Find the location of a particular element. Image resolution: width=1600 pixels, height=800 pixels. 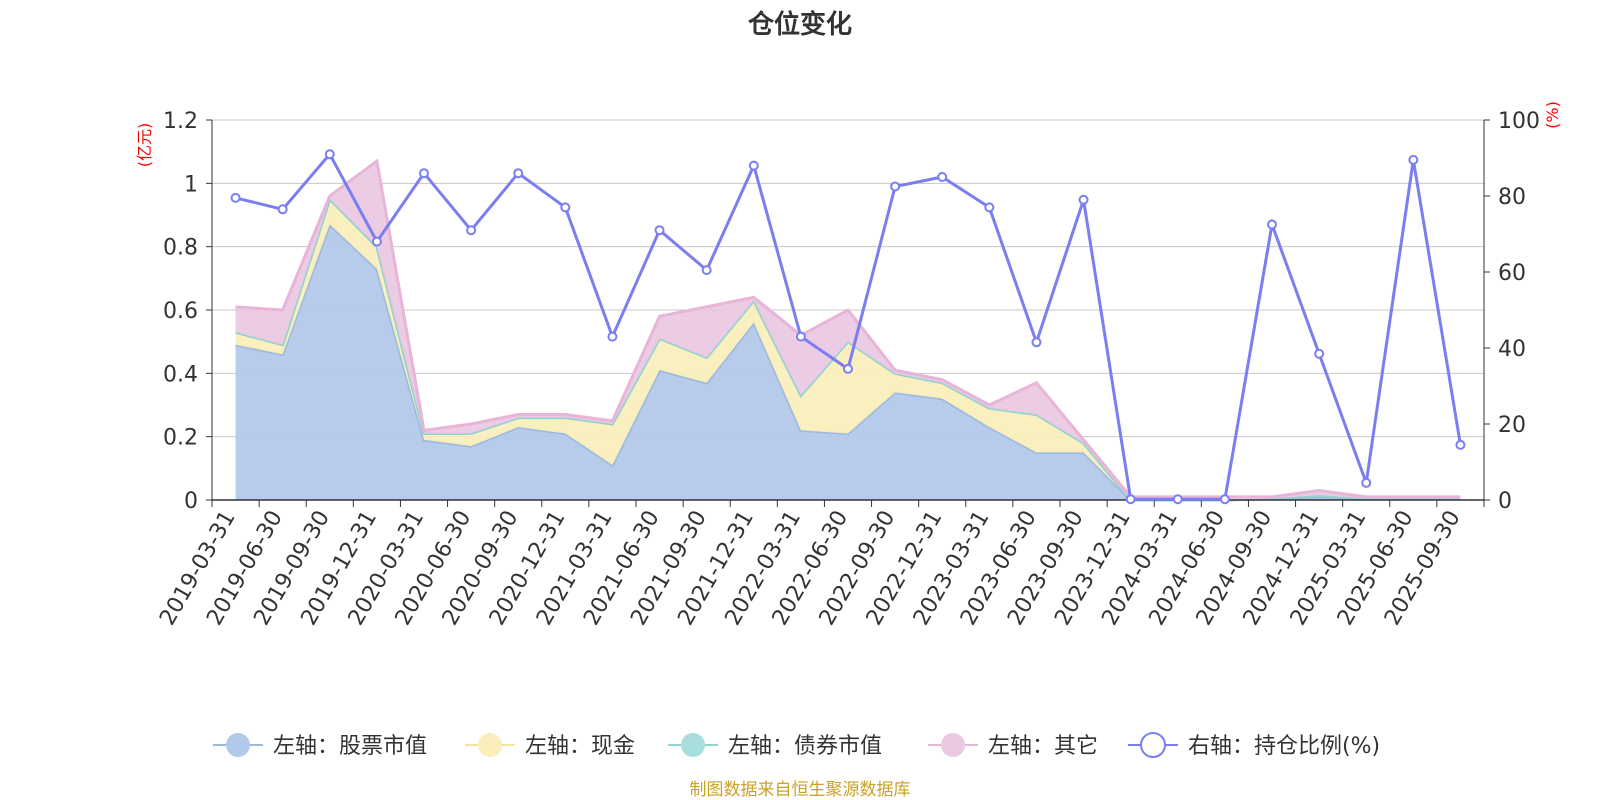

right-axis-unit: (%) is located at coordinates (1552, 115).